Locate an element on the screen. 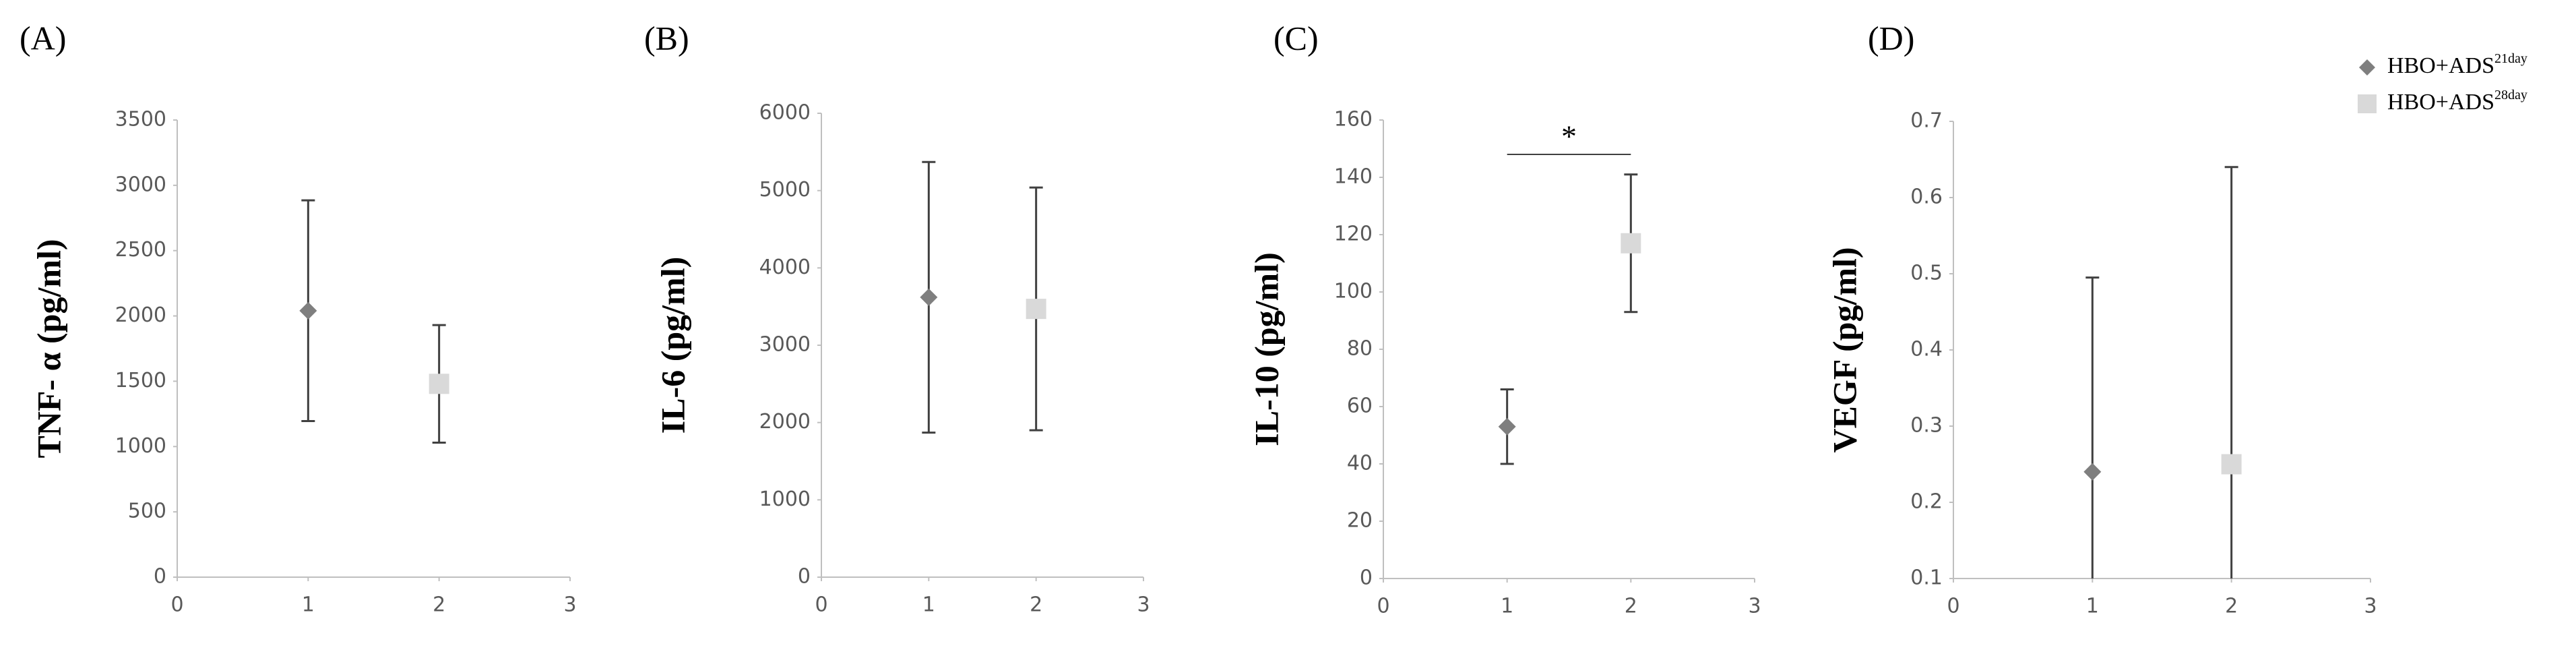 The image size is (2576, 652). y-axis-label: TNF- α (pg/ml) is located at coordinates (48, 349).